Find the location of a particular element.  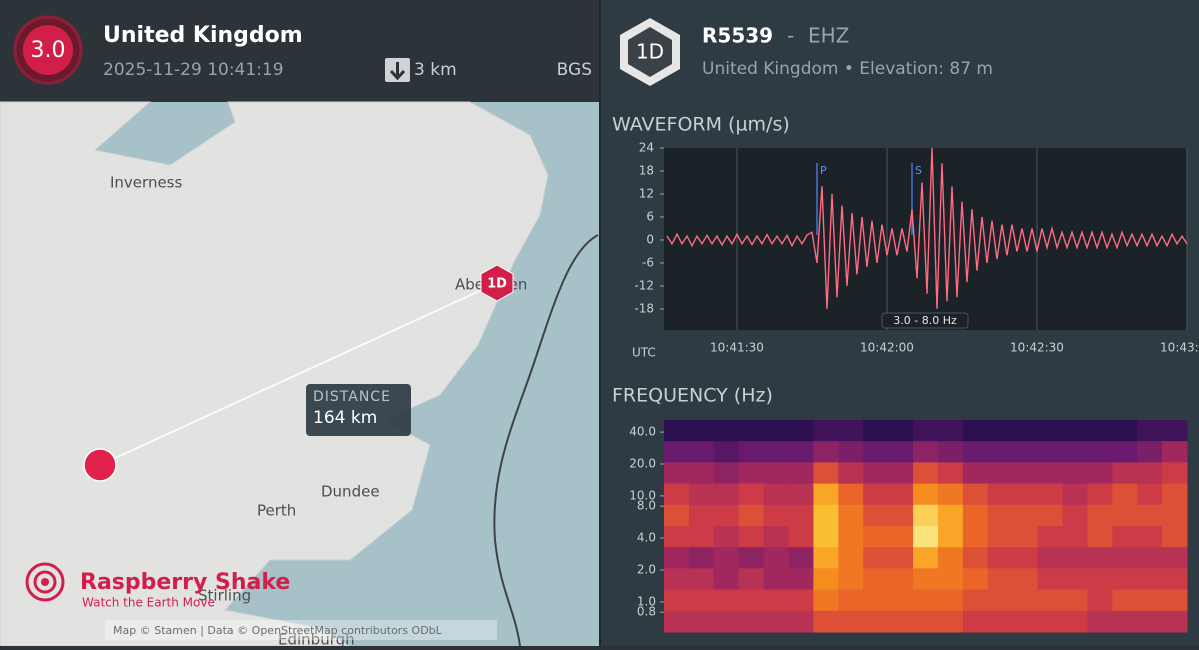

y-tick-label: 8.0 is located at coordinates (646, 506).